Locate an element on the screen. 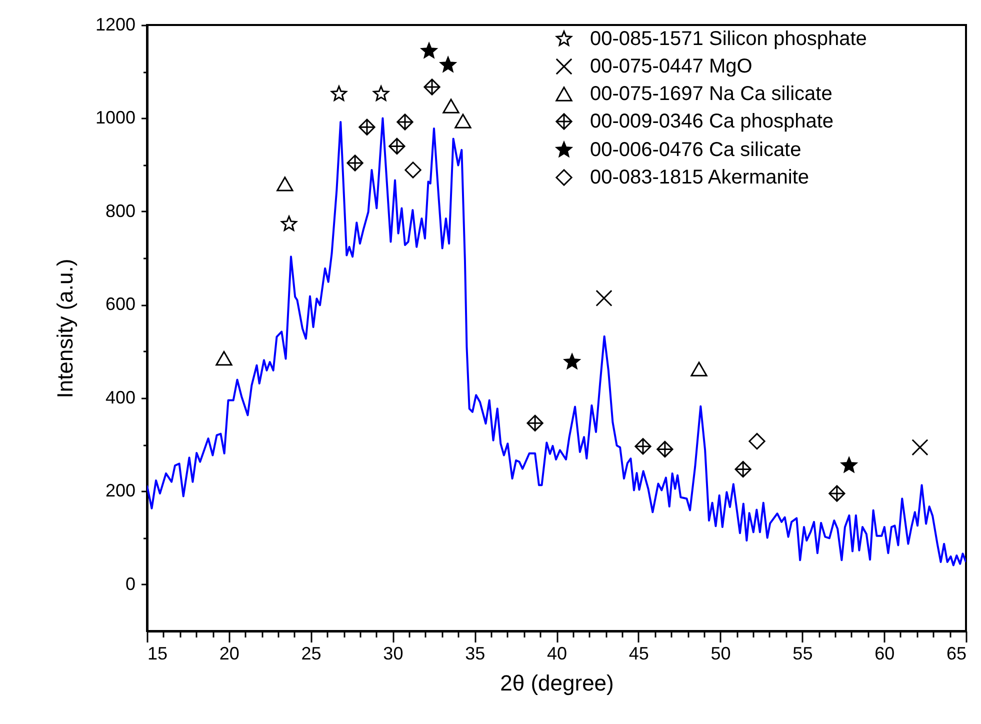 This screenshot has width=981, height=724. x-tick-label: 60 is located at coordinates (884, 654).